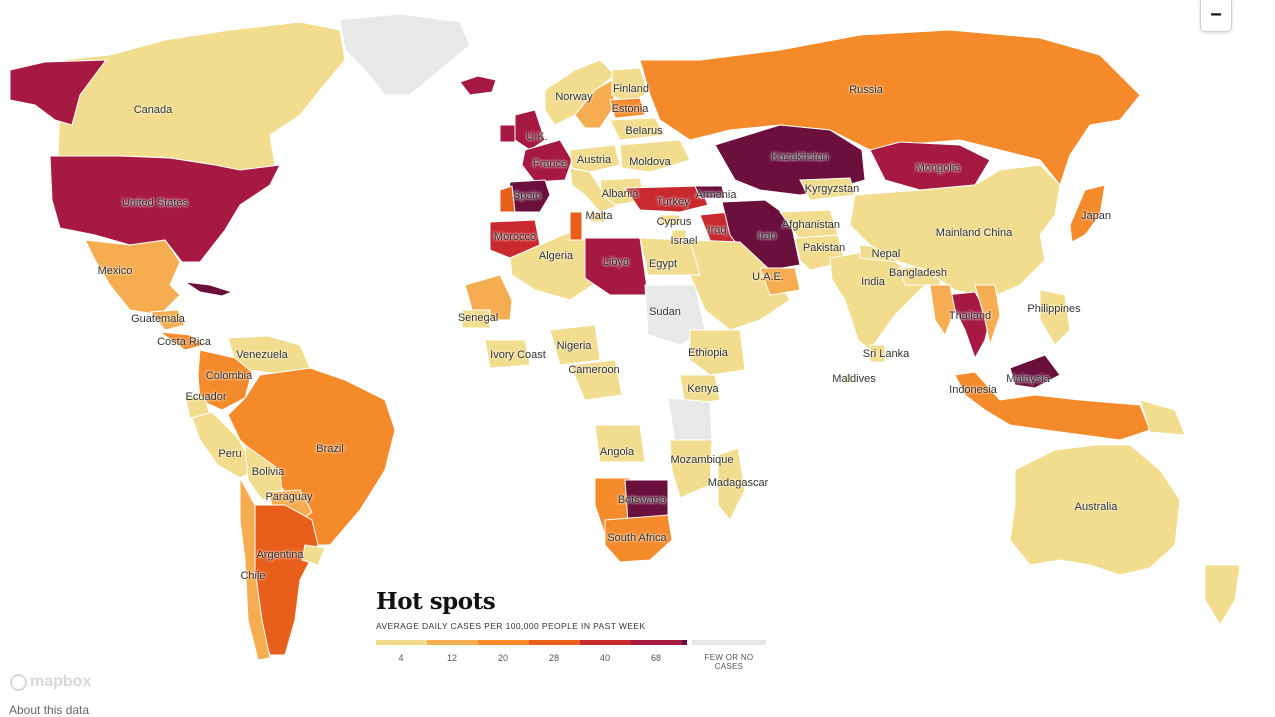 The height and width of the screenshot is (717, 1275). I want to click on country-egypt, so click(670, 256).